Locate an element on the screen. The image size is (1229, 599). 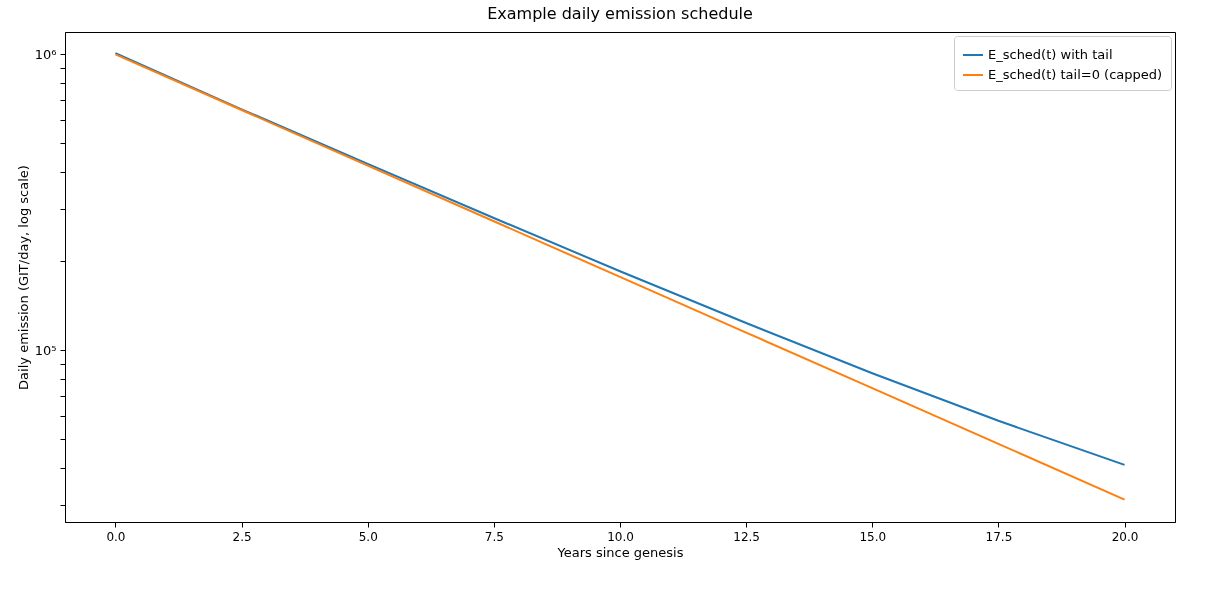
x-tick-label: 2.5 is located at coordinates (242, 536).